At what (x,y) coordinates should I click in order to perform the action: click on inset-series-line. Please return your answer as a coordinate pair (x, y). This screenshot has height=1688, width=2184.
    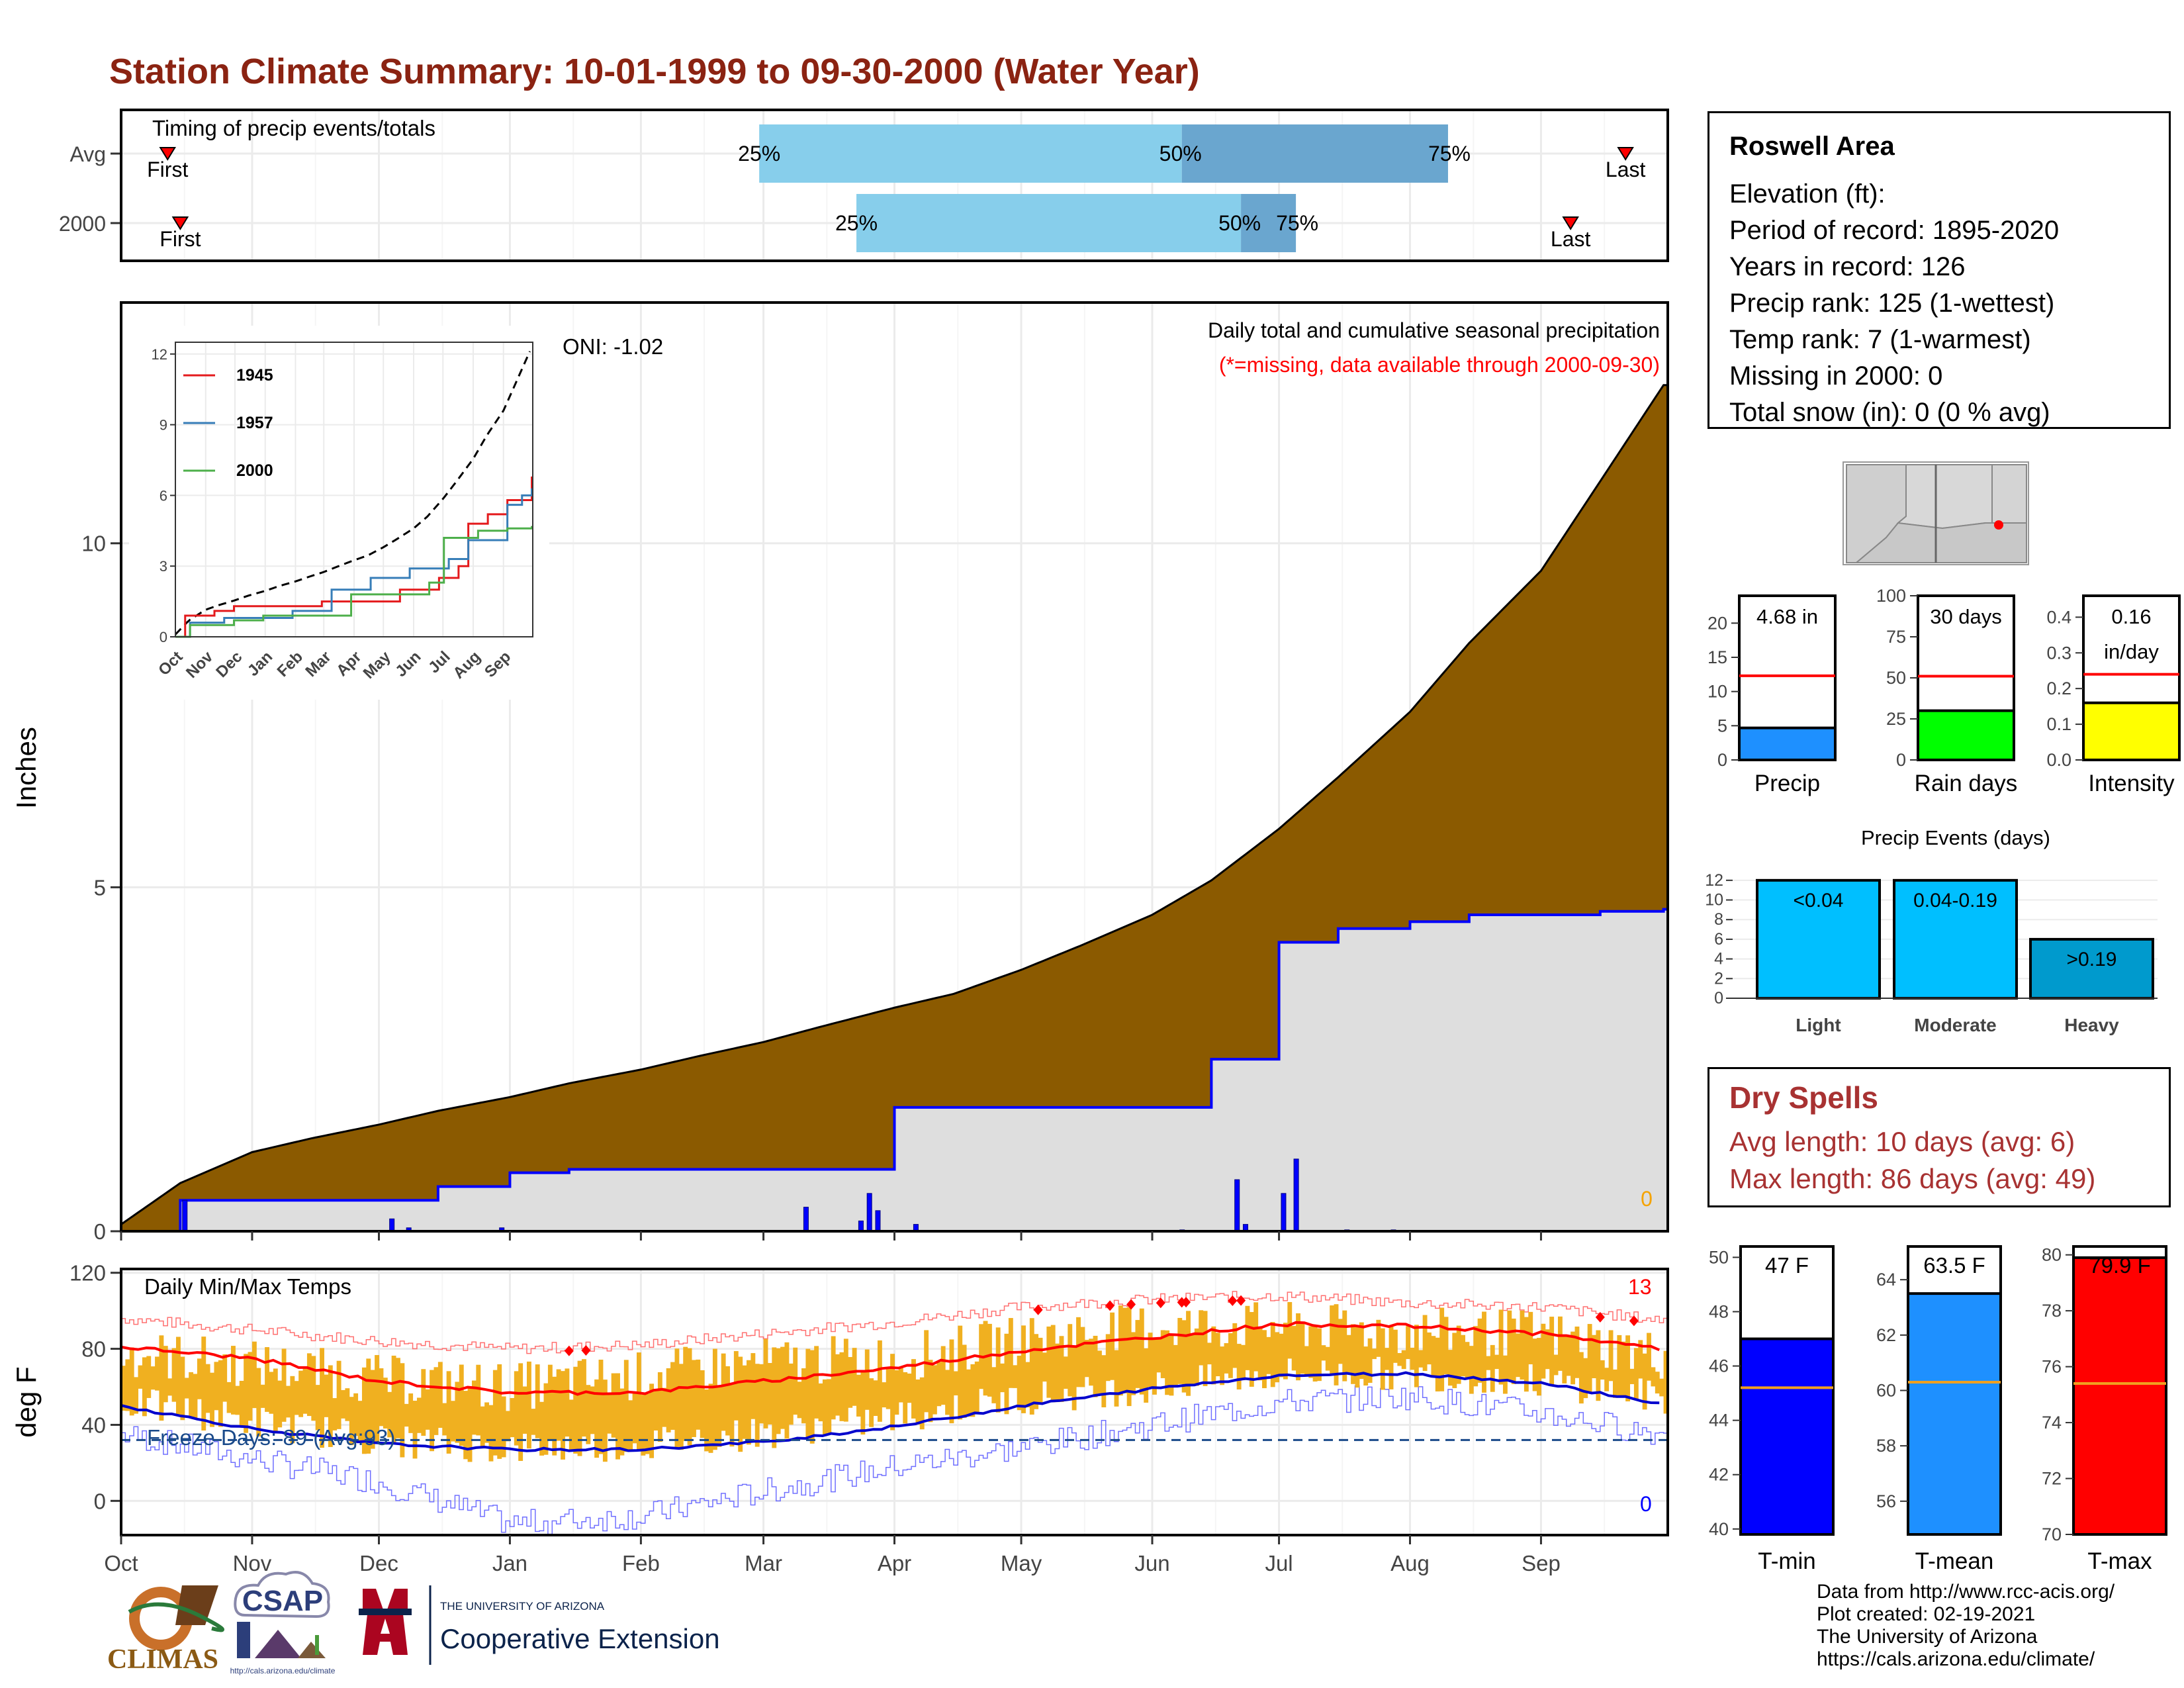
    Looking at the image, I should click on (354, 582).